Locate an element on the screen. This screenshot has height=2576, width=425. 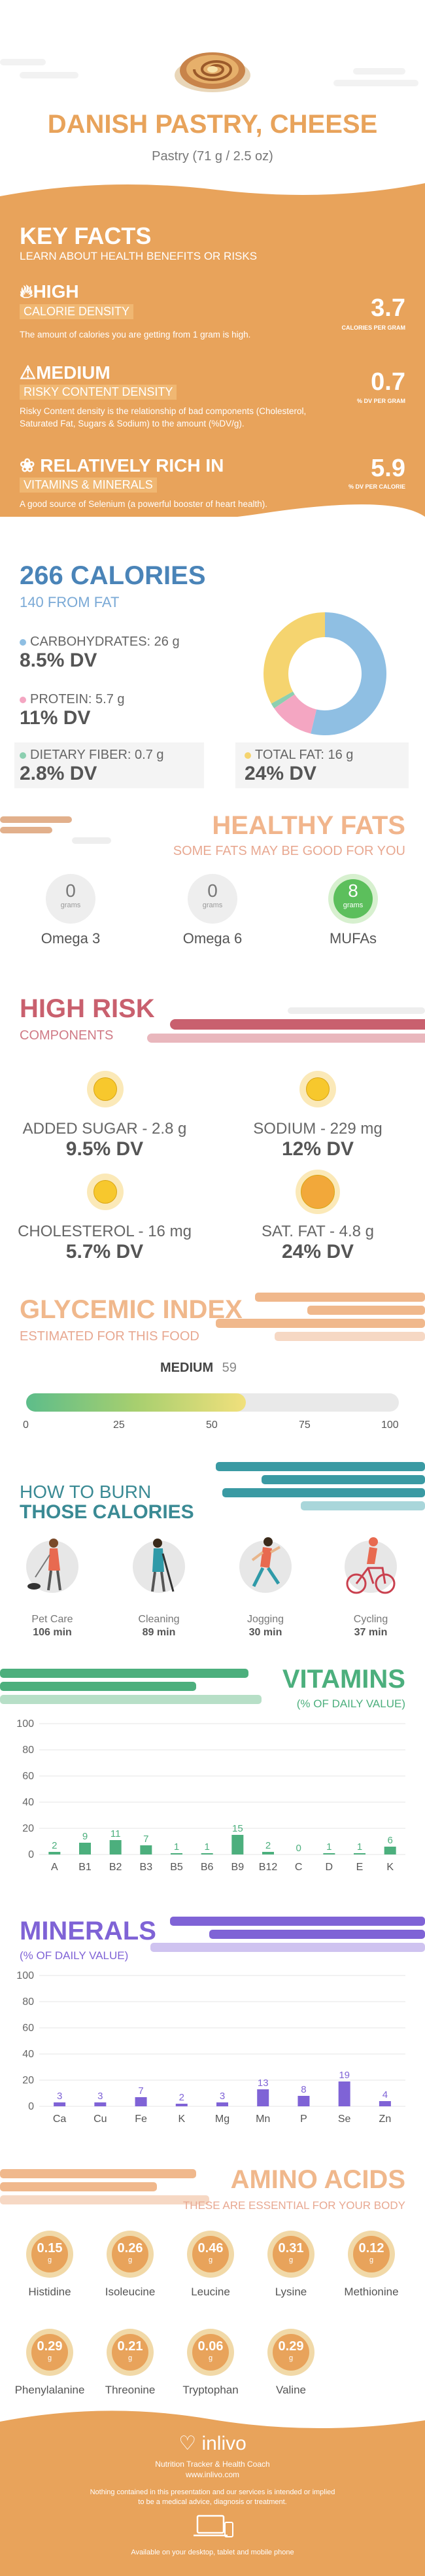
bar-value-B1: 9 is located at coordinates (85, 1837).